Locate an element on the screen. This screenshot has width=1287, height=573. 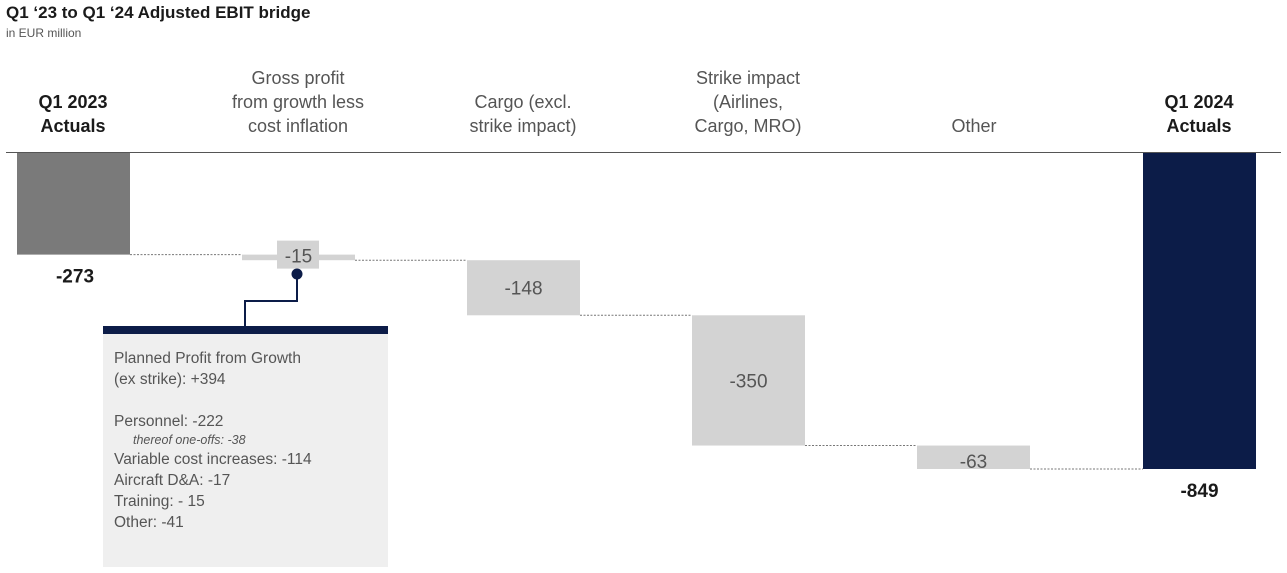
callout-planned-profit-line2: (ex strike): +394 is located at coordinates (170, 379).